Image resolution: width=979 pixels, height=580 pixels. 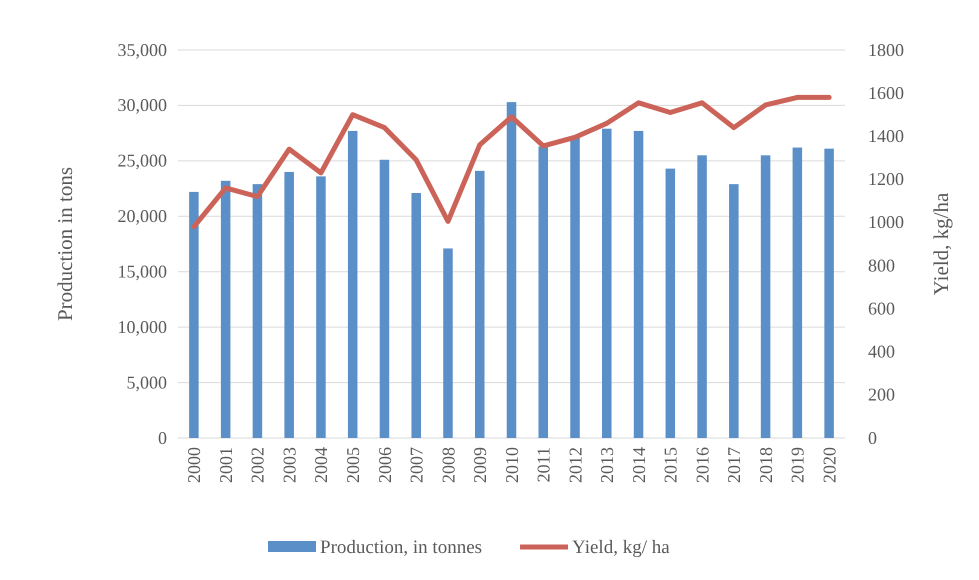 What do you see at coordinates (881, 394) in the screenshot?
I see `y2-tick-label: 200` at bounding box center [881, 394].